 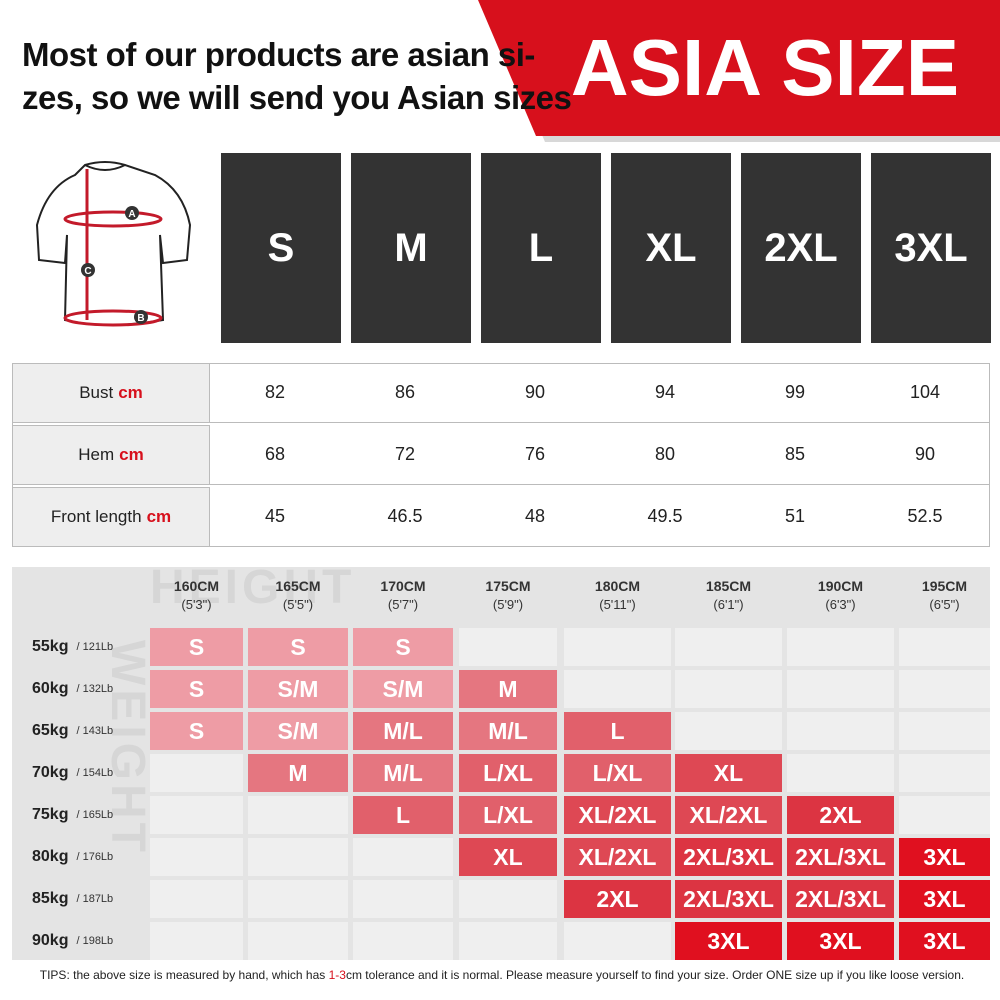 I want to click on text: / 154Lb, so click(x=95, y=773).